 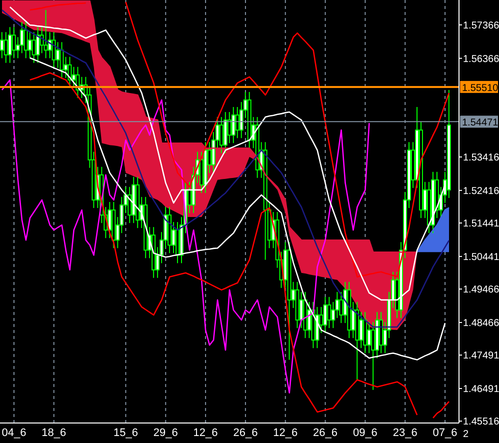 What do you see at coordinates (480, 123) in the screenshot?
I see `ref-line-label: 1.54471` at bounding box center [480, 123].